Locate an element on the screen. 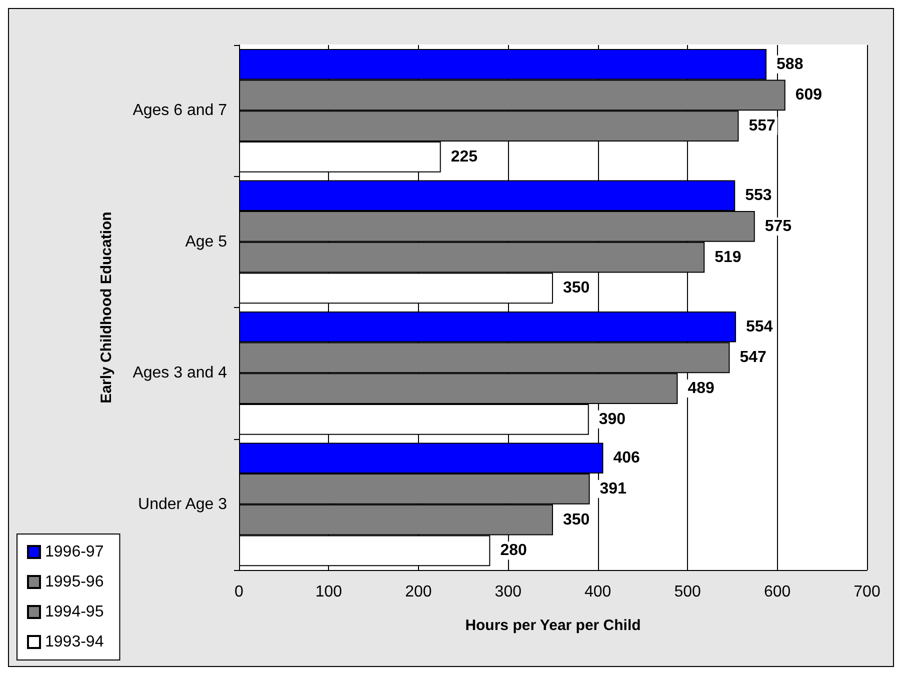  y-tick-label: Ages 6 and 7 is located at coordinates (180, 111).